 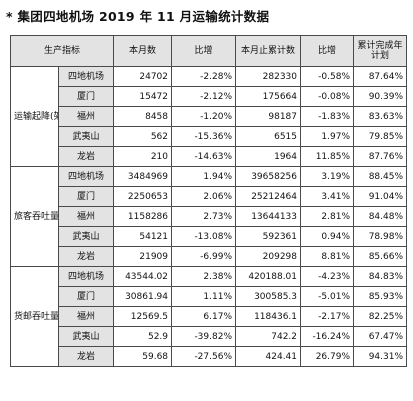 What do you see at coordinates (380, 176) in the screenshot?
I see `cell-plan: 88.45%` at bounding box center [380, 176].